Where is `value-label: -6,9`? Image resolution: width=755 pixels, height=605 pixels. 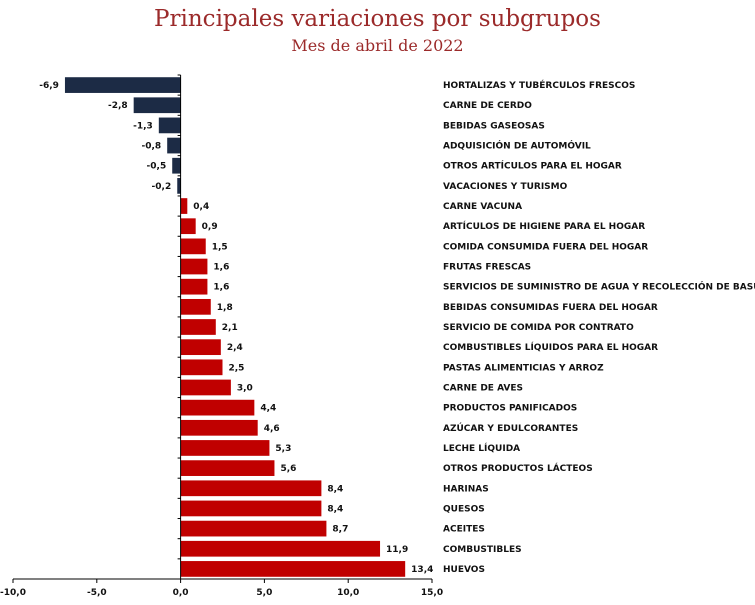
value-label: -6,9 is located at coordinates (49, 86).